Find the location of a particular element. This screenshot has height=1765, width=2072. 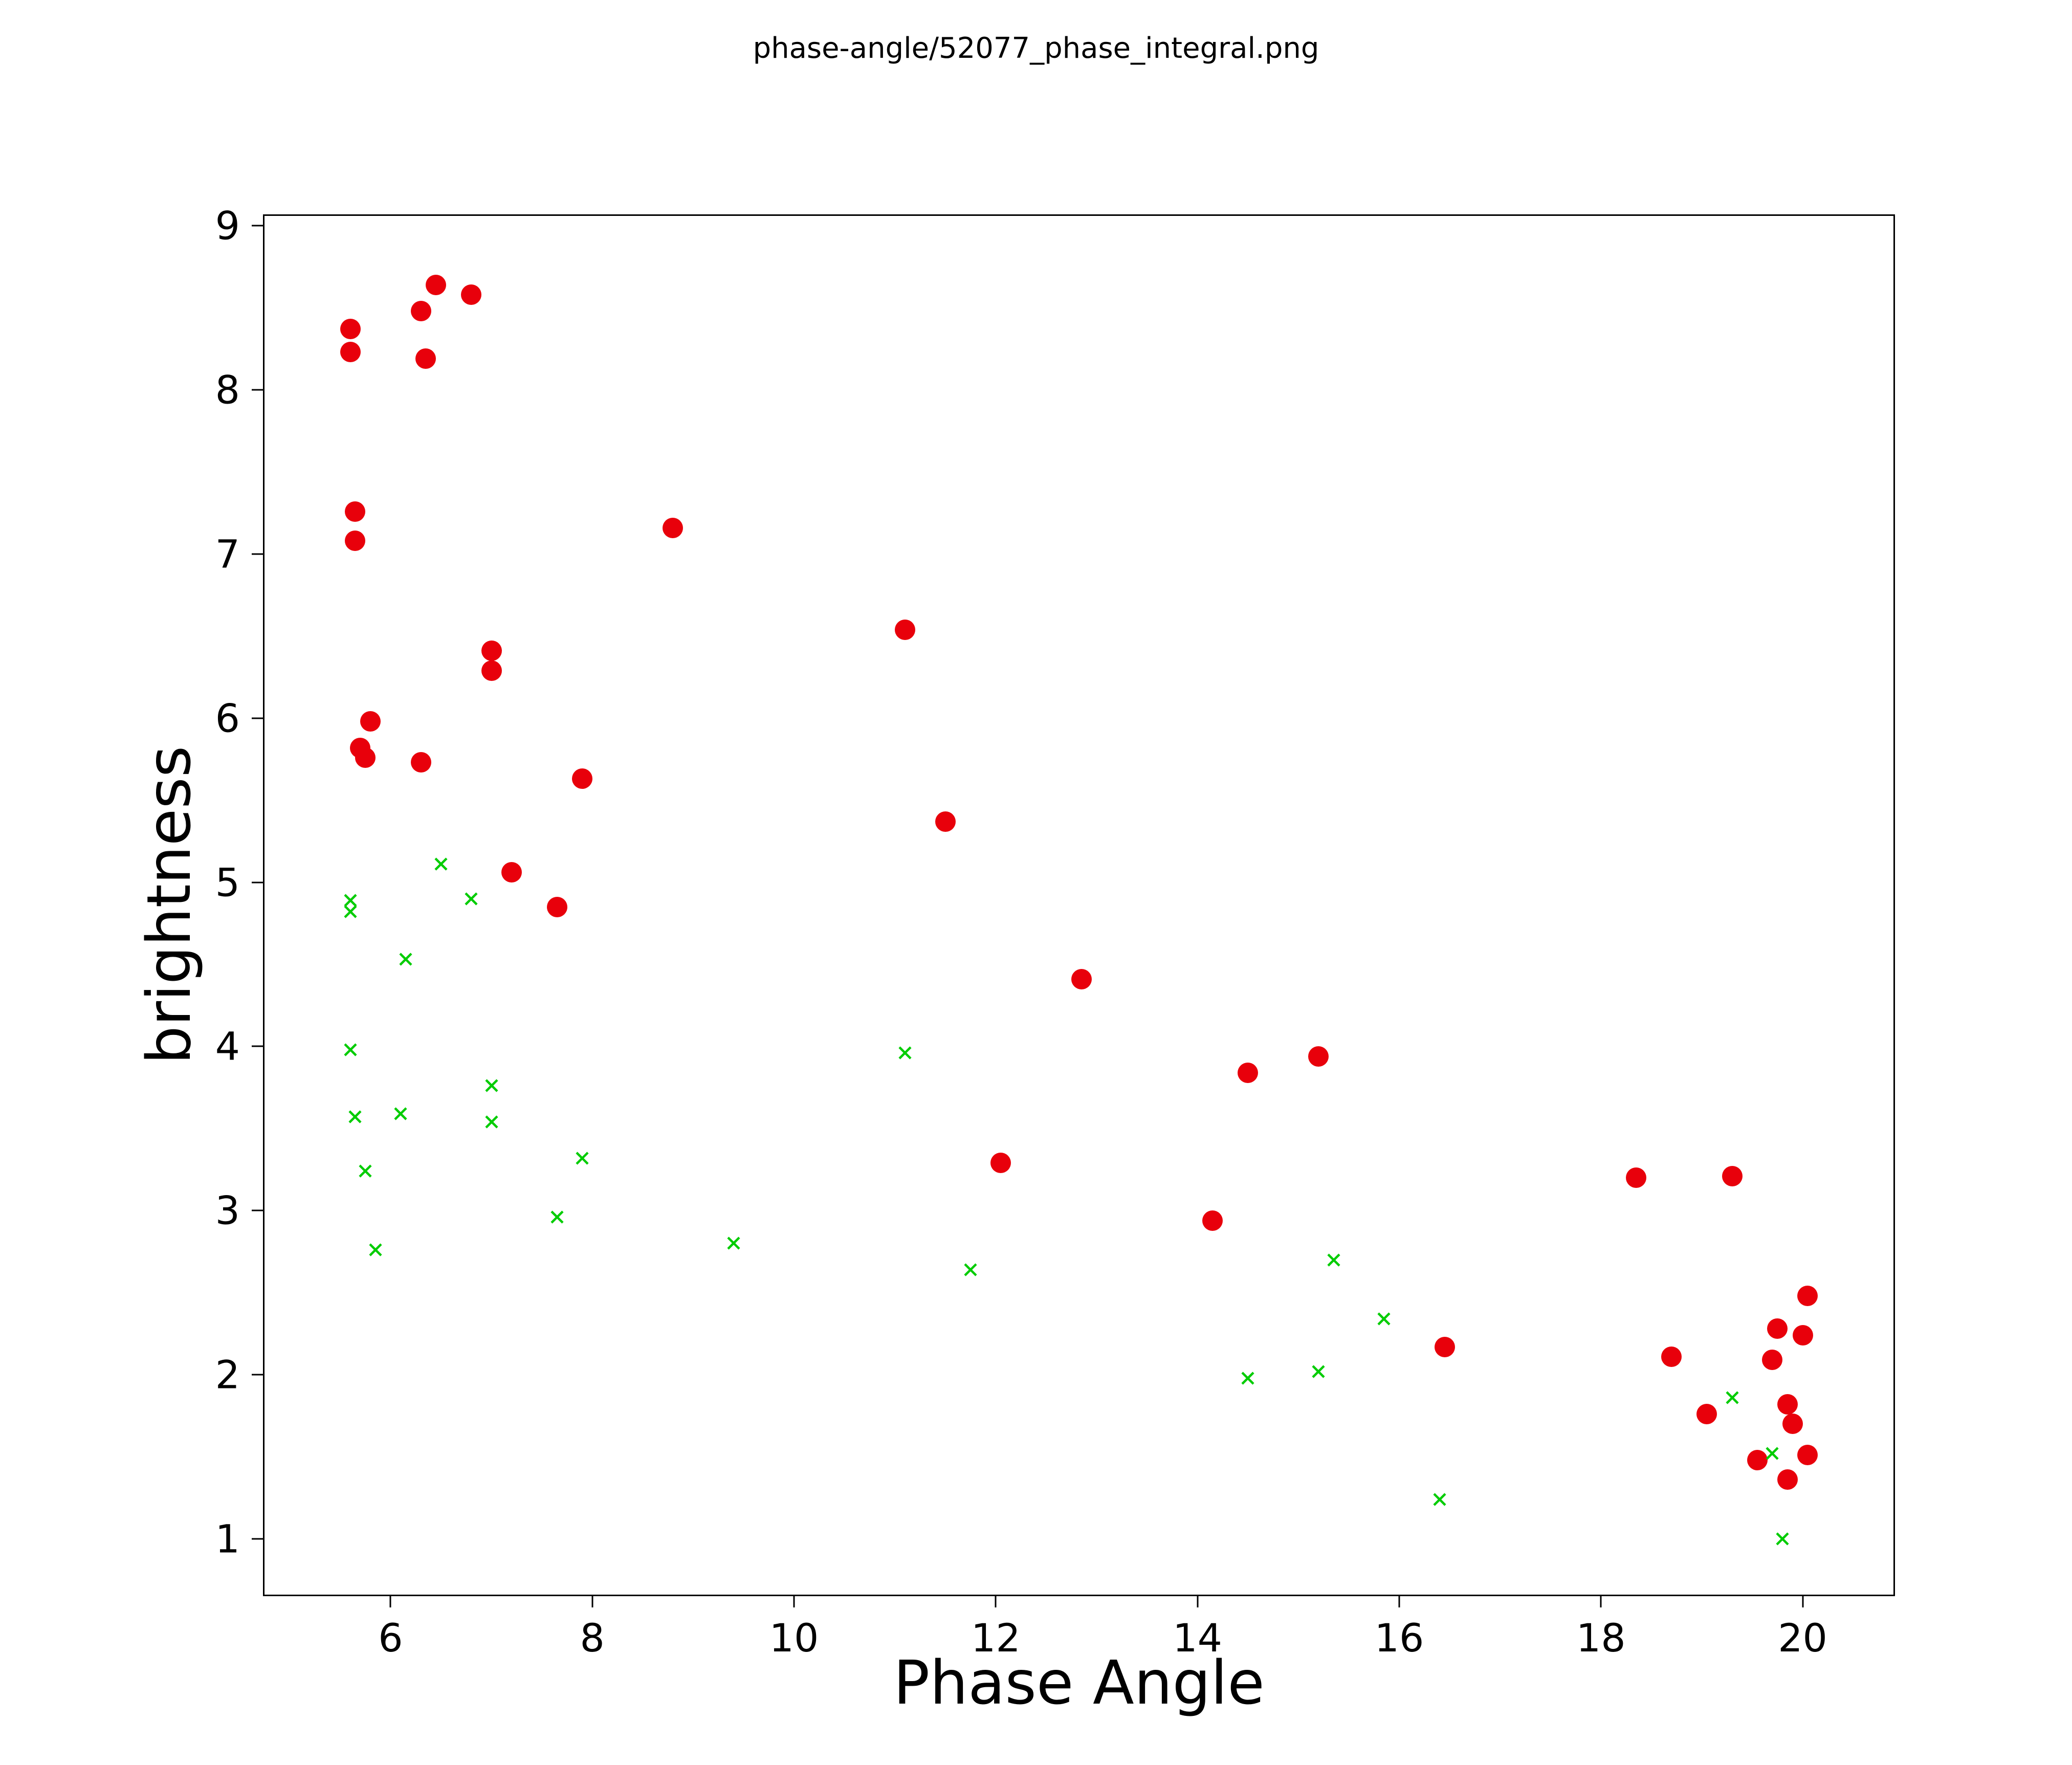

x-tick-label: 14 is located at coordinates (1197, 1638).